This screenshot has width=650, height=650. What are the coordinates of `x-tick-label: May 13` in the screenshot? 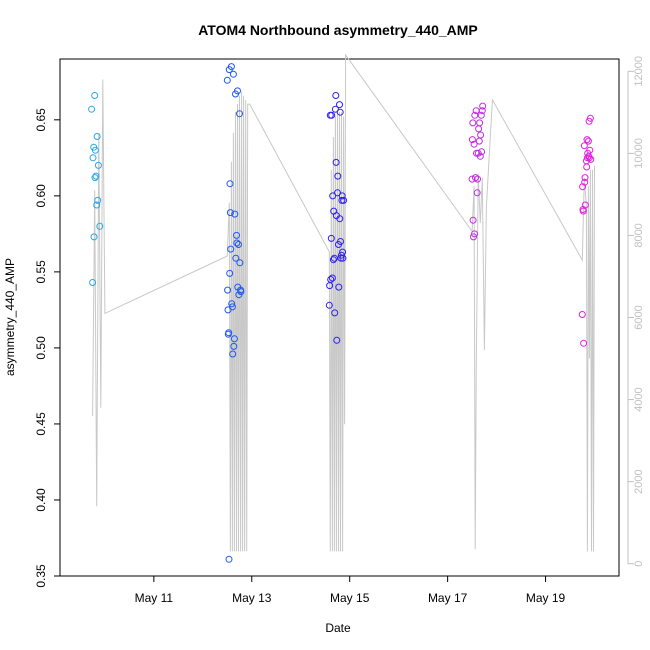 It's located at (252, 598).